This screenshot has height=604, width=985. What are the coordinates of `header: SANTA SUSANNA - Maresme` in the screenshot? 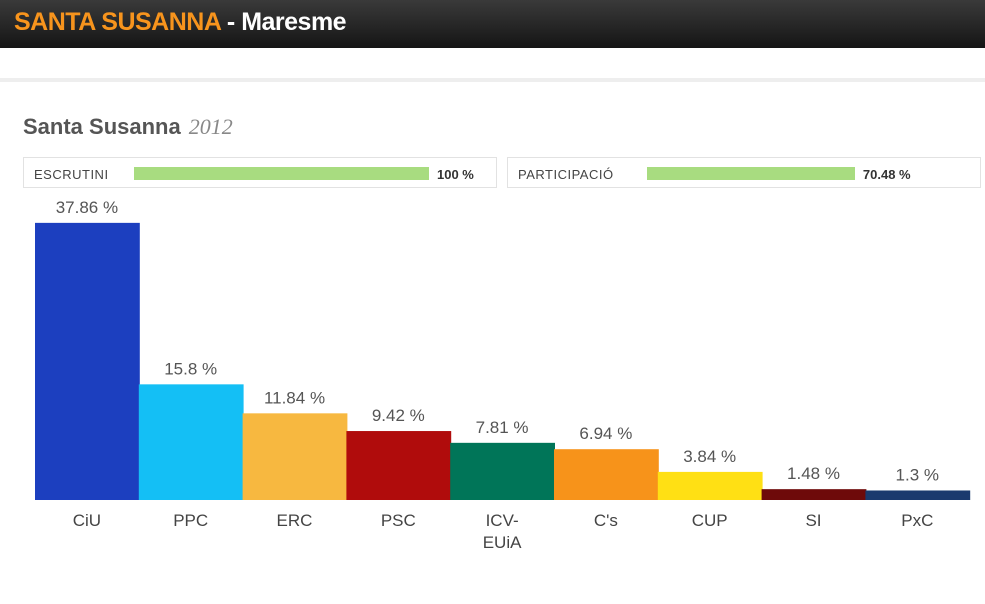 It's located at (492, 24).